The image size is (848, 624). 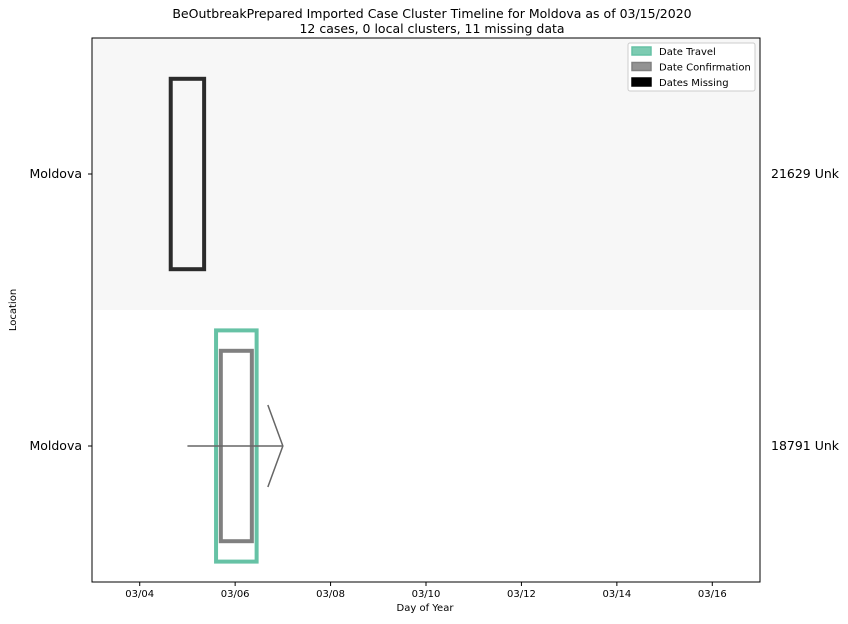 What do you see at coordinates (805, 173) in the screenshot?
I see `case-label: 21629 Unk` at bounding box center [805, 173].